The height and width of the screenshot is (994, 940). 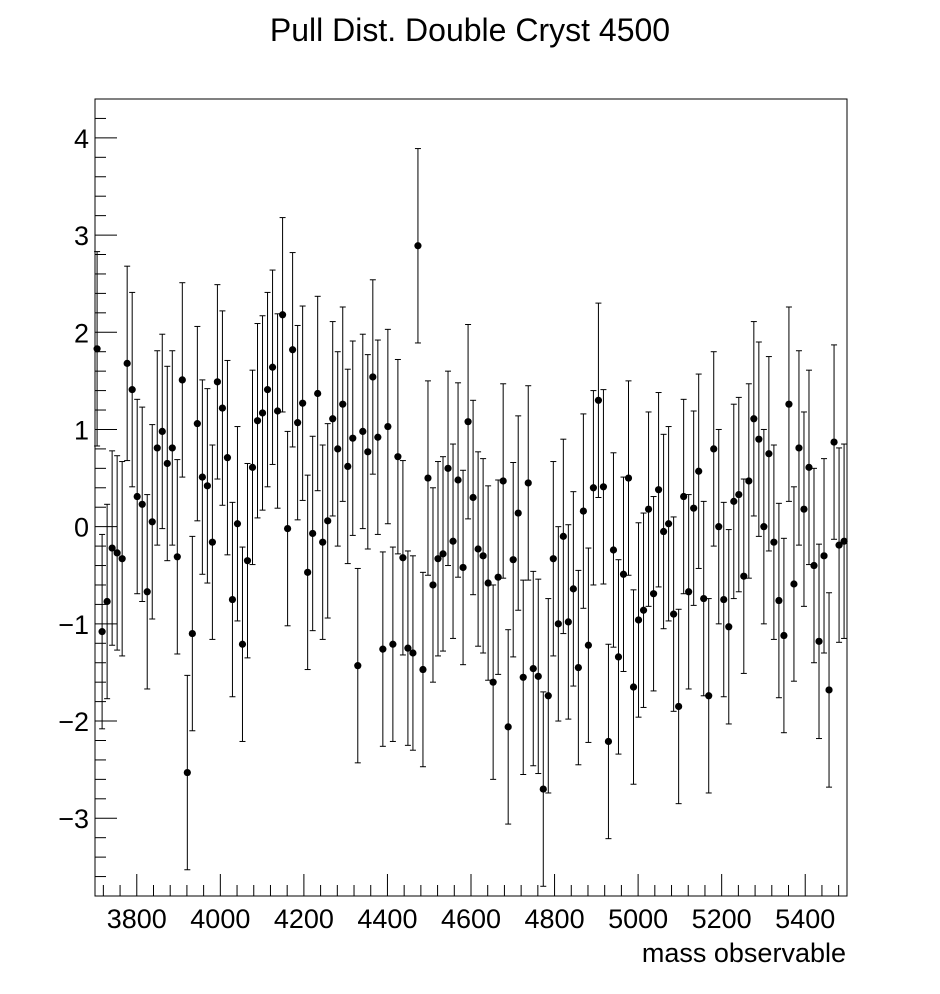 I want to click on chart-title: Pull Dist. Double Cryst 4500, so click(x=470, y=30).